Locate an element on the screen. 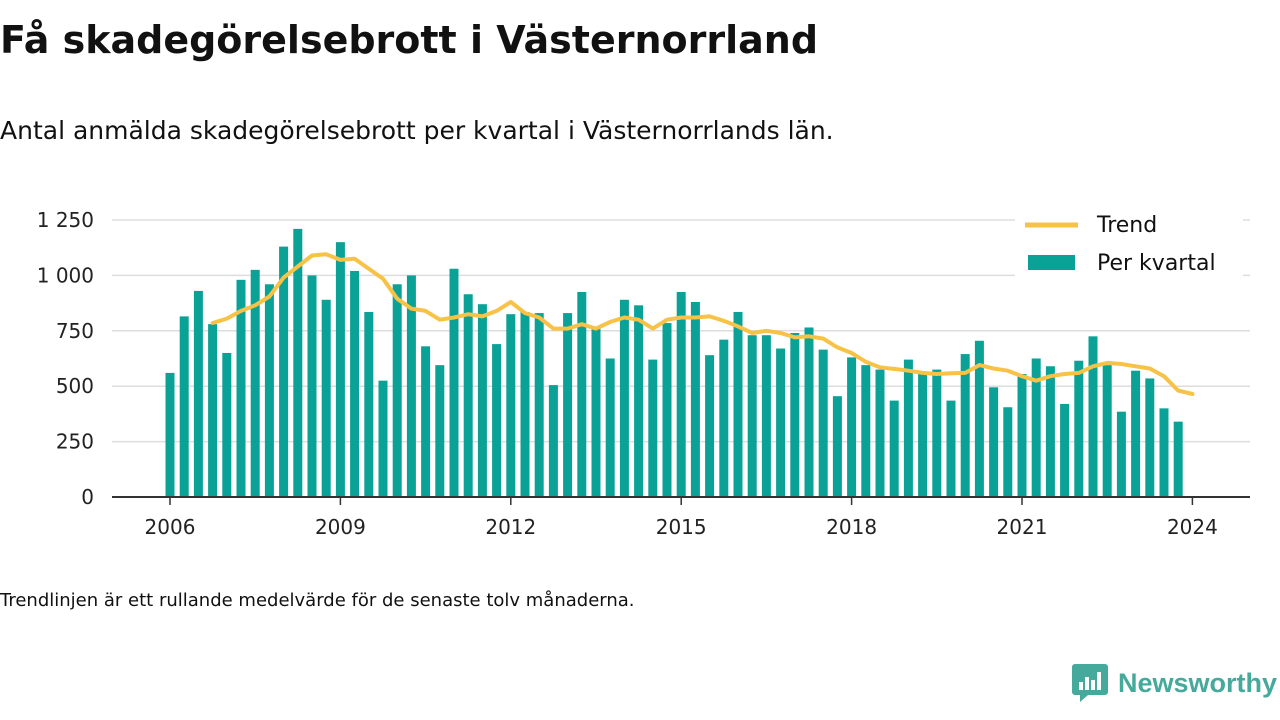 This screenshot has width=1280, height=720. brand-logo: Newsworthy is located at coordinates (1174, 683).